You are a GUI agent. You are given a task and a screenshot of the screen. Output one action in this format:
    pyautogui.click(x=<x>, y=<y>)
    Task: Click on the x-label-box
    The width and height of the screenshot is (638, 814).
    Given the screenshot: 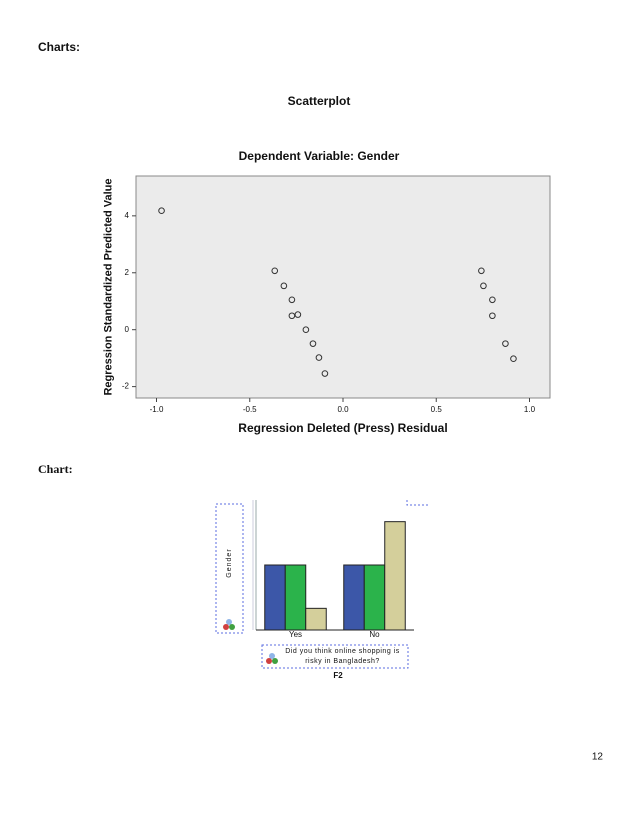 What is the action you would take?
    pyautogui.click(x=335, y=656)
    